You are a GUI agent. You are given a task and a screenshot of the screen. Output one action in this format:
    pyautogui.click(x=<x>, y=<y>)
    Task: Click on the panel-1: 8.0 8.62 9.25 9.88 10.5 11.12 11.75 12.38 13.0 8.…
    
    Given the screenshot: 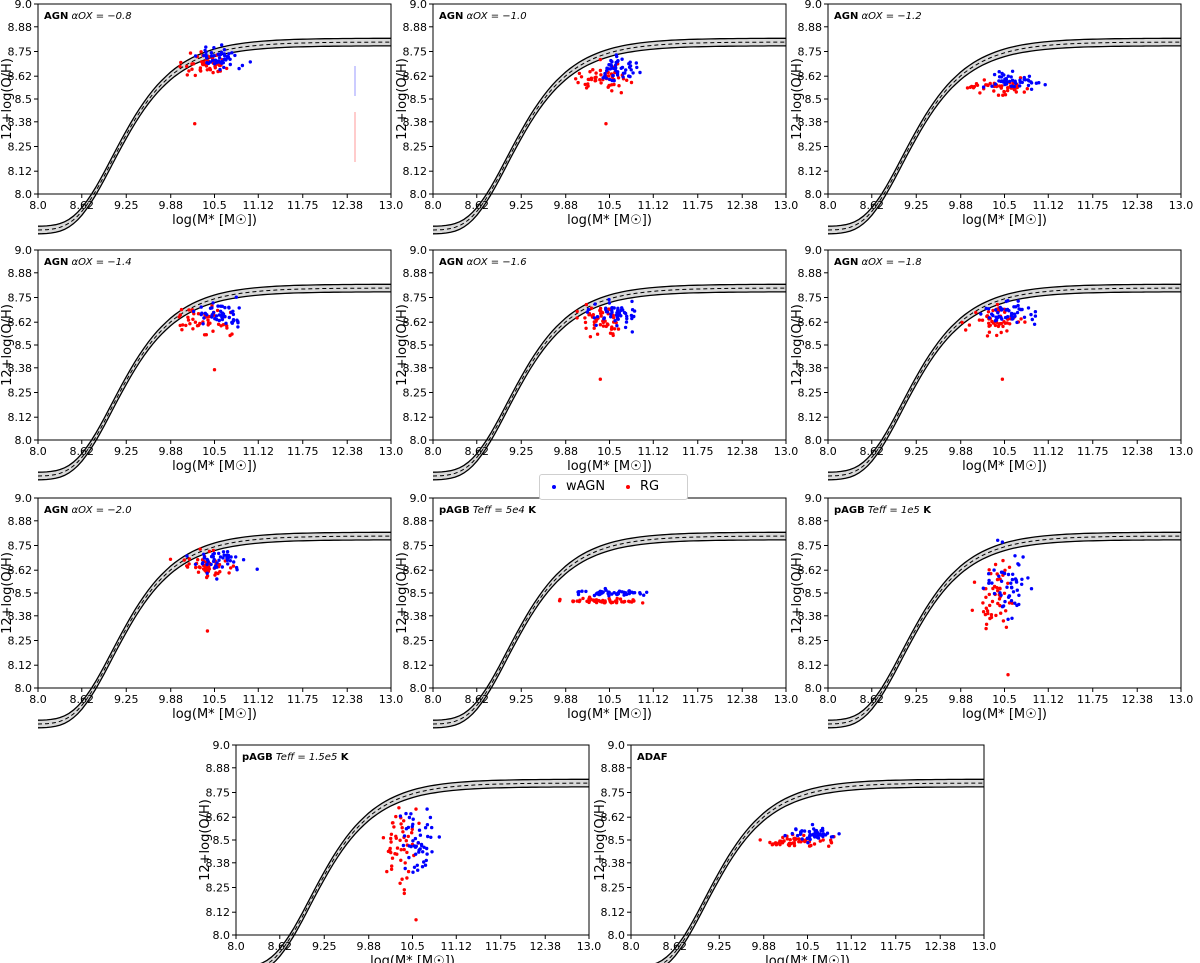 What is the action you would take?
    pyautogui.click(x=201, y=117)
    